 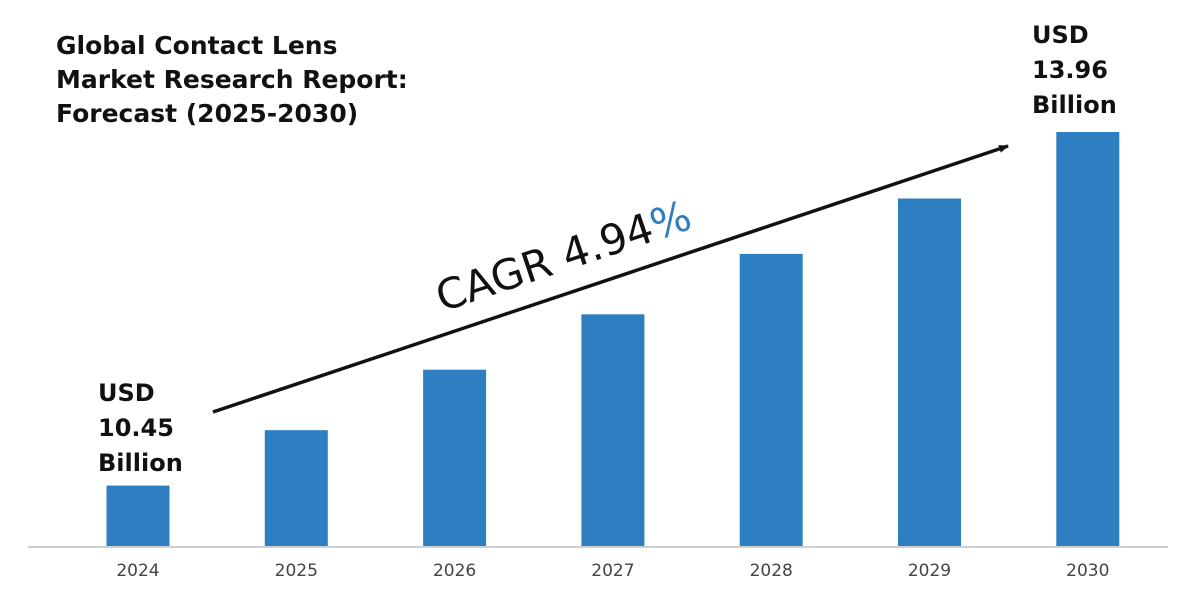 I want to click on bar-2029, so click(x=929, y=372).